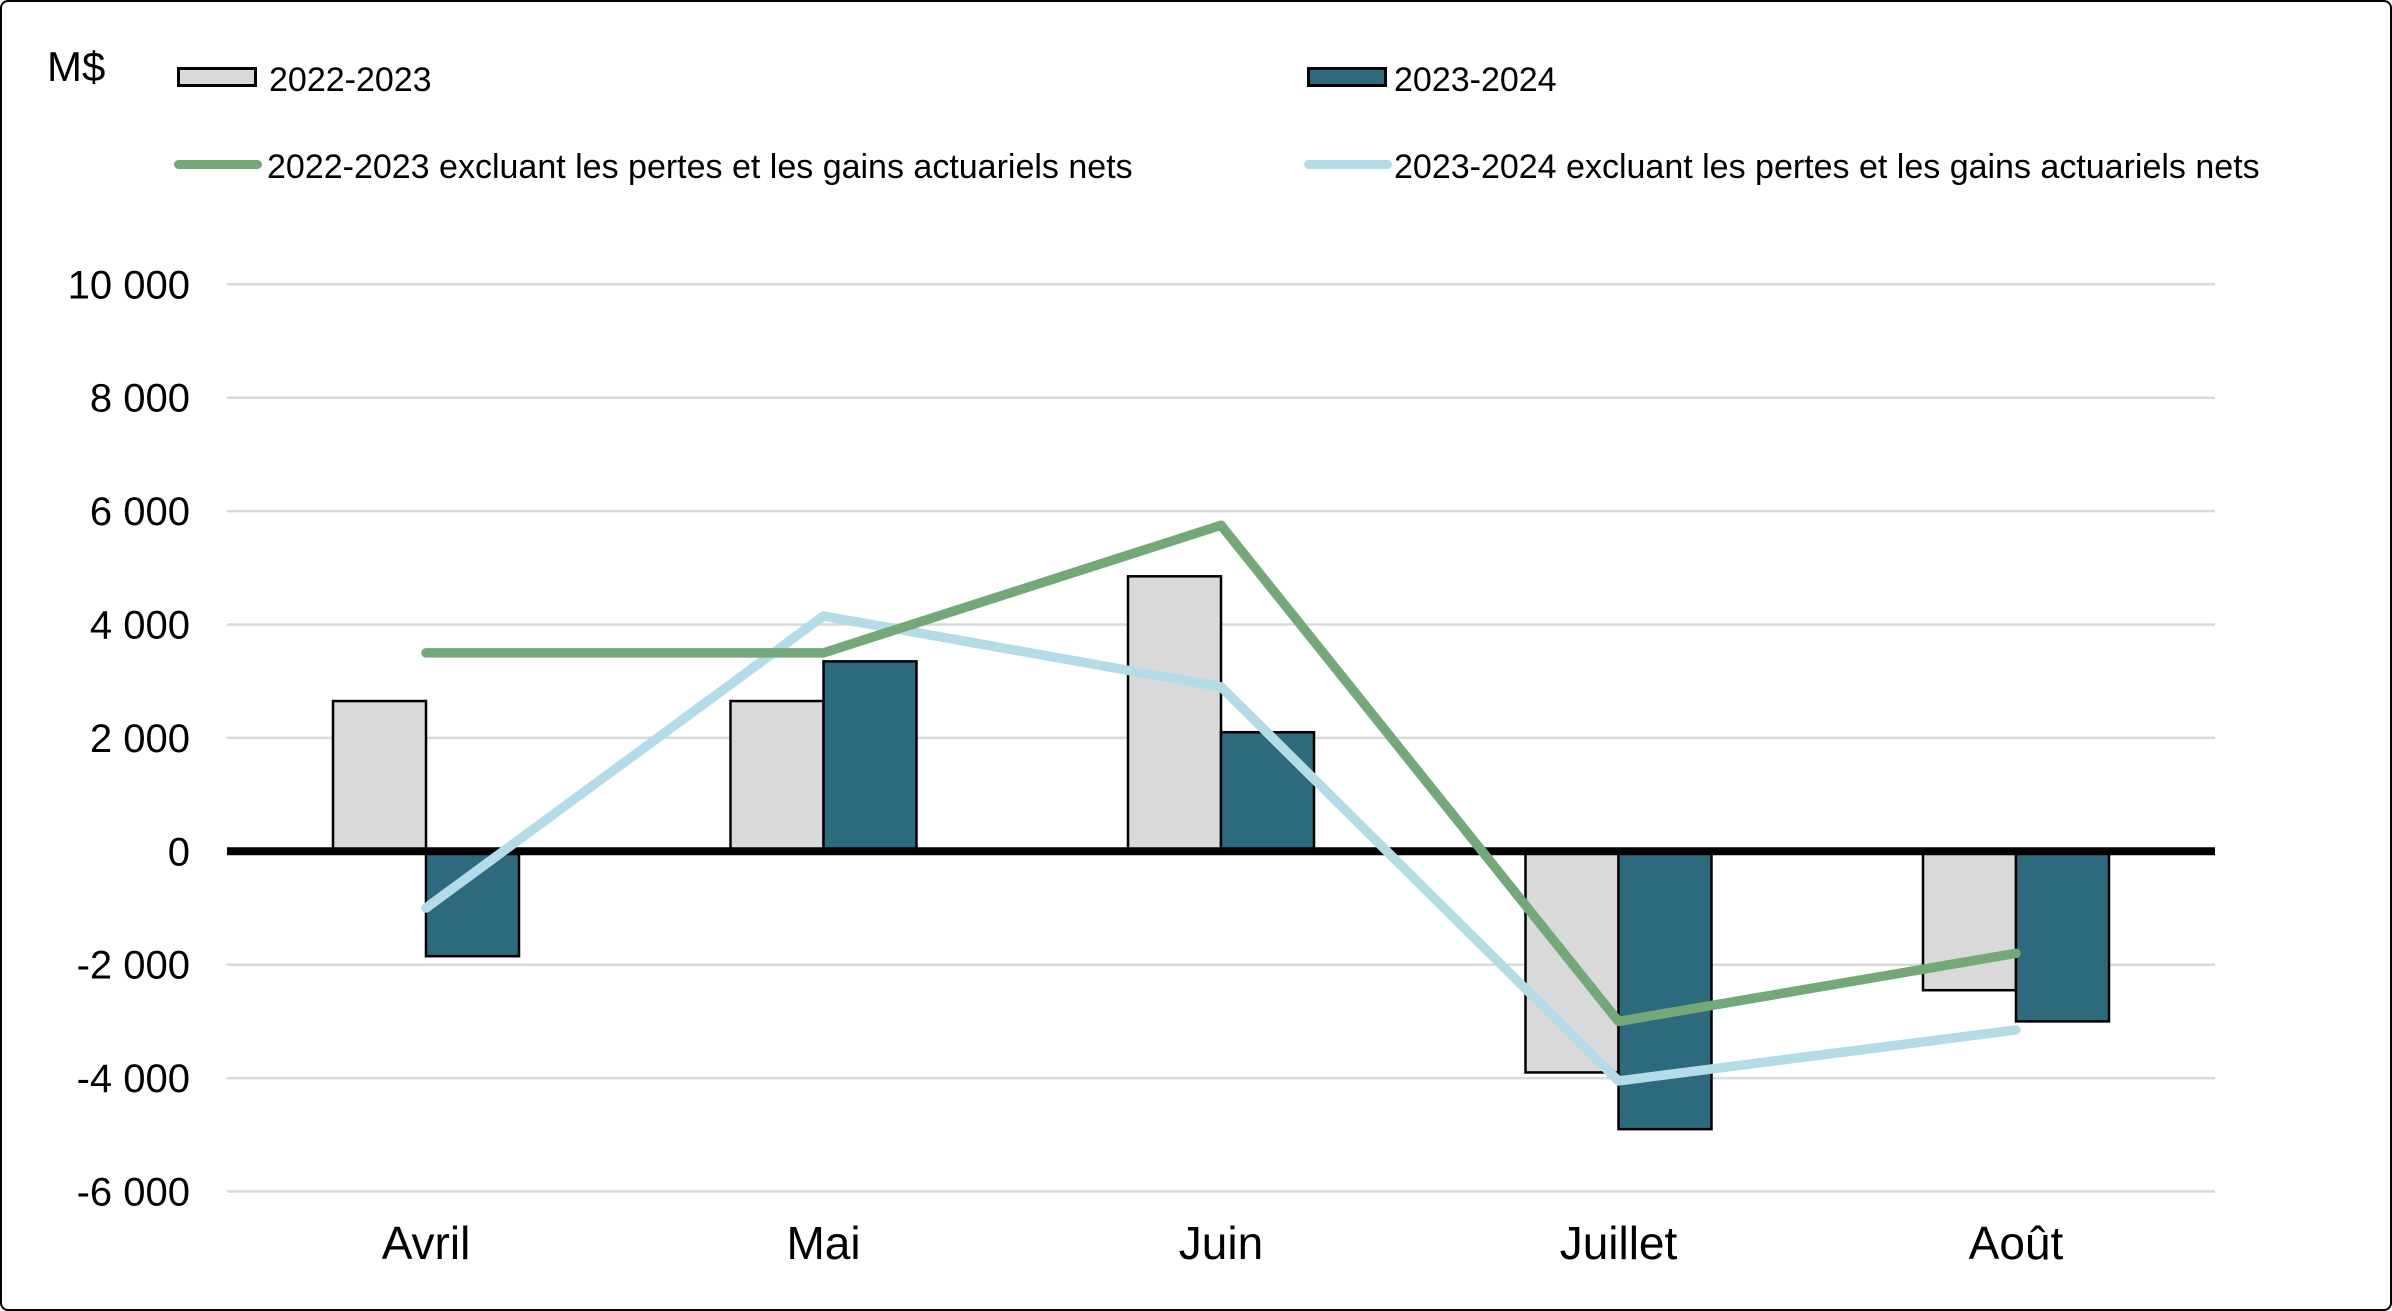  What do you see at coordinates (133, 1193) in the screenshot?
I see `y-tick-label--6000: -6 000` at bounding box center [133, 1193].